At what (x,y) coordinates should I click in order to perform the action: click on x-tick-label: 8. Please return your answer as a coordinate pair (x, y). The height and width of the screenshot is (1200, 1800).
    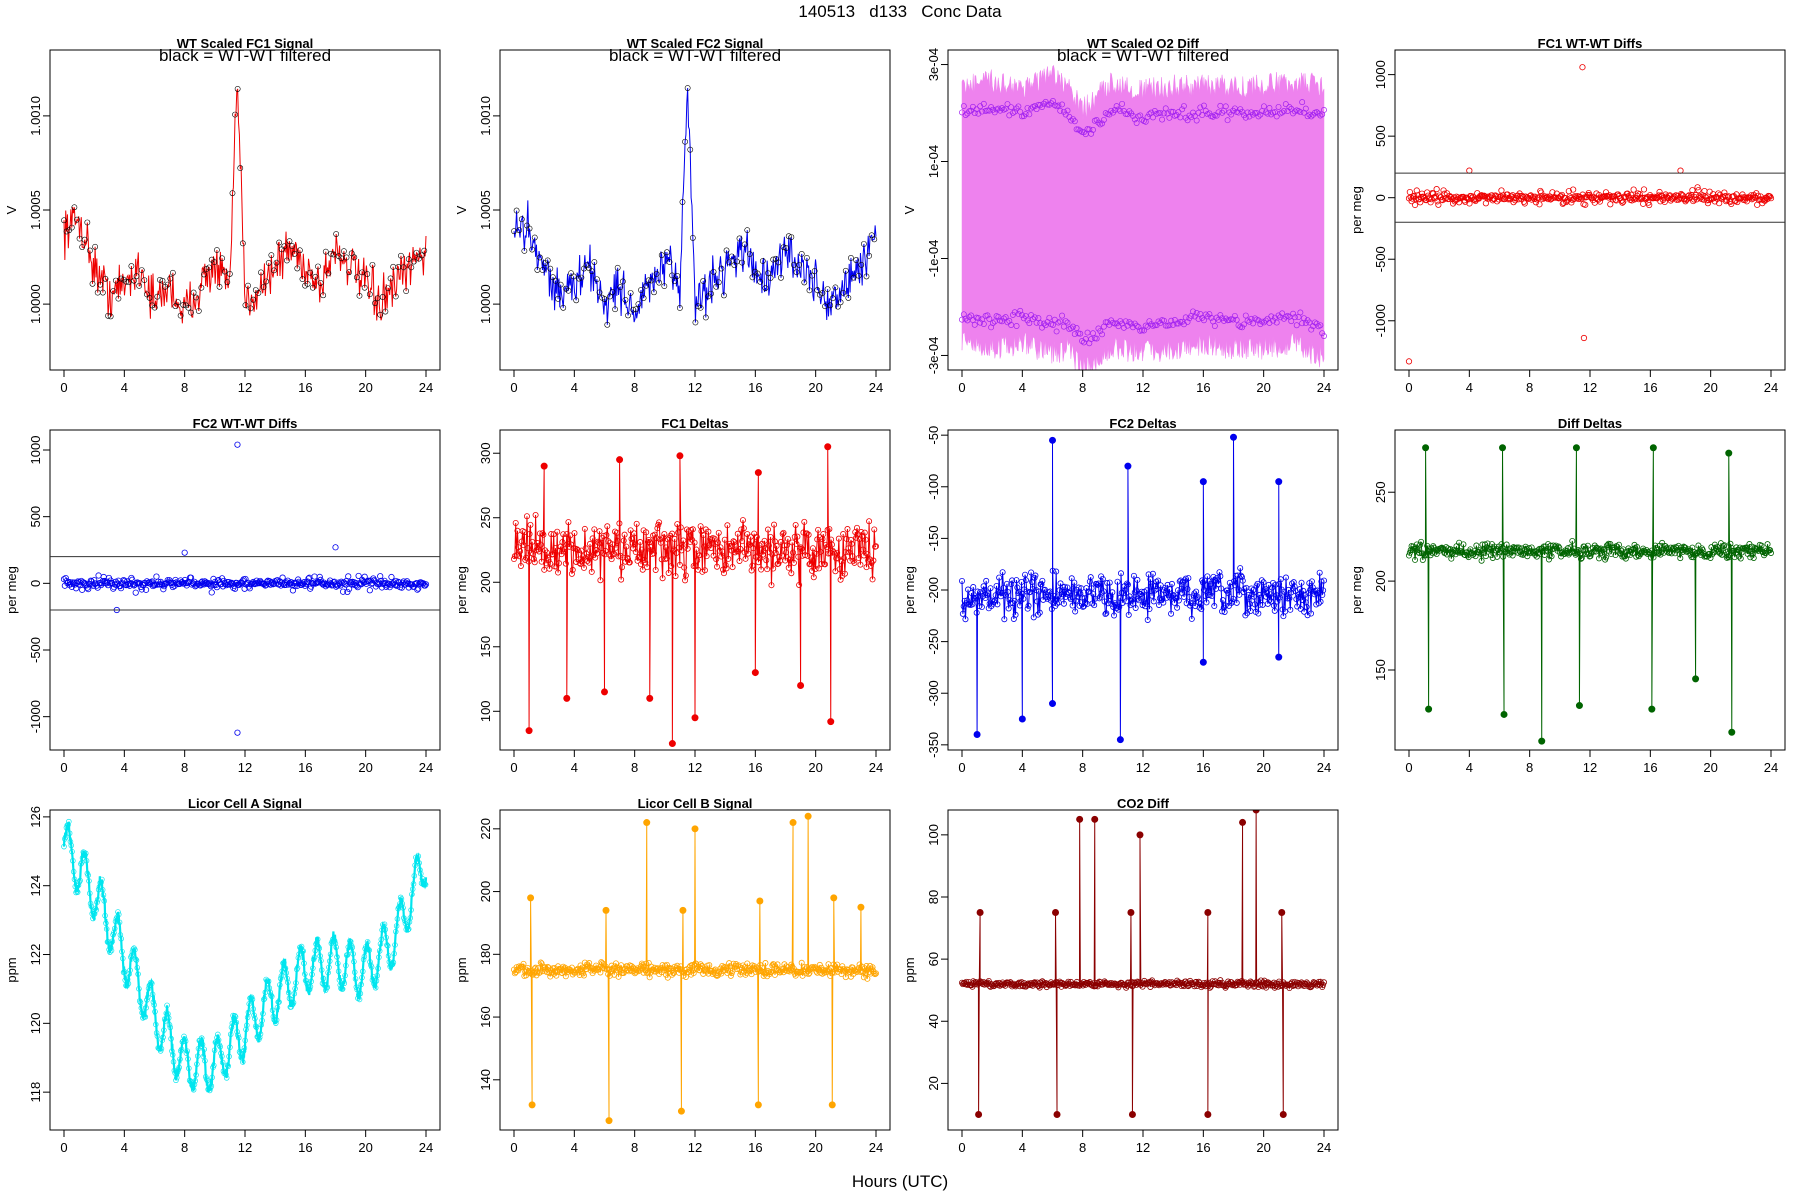
    Looking at the image, I should click on (184, 387).